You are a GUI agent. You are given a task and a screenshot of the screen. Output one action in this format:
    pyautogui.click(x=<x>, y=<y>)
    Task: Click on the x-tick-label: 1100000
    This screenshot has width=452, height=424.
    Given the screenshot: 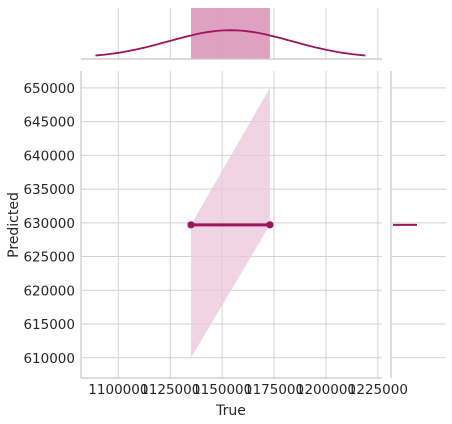 What is the action you would take?
    pyautogui.click(x=118, y=390)
    